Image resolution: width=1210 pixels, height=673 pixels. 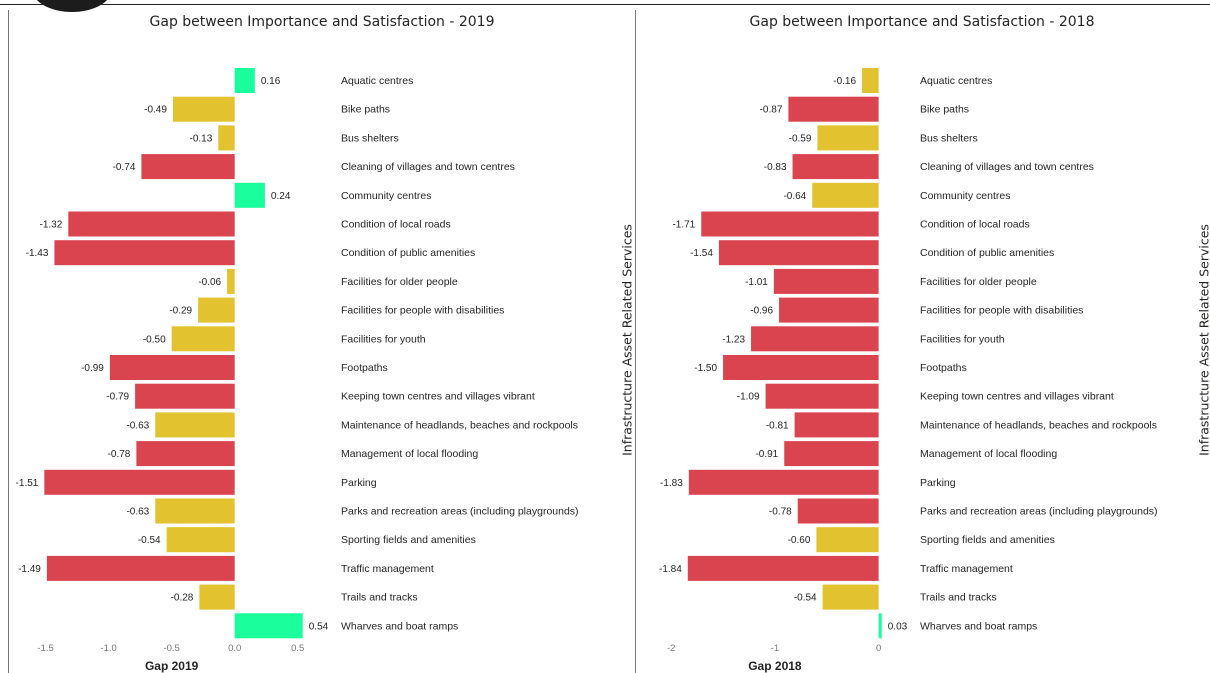 I want to click on data-label: -0.60, so click(x=799, y=540).